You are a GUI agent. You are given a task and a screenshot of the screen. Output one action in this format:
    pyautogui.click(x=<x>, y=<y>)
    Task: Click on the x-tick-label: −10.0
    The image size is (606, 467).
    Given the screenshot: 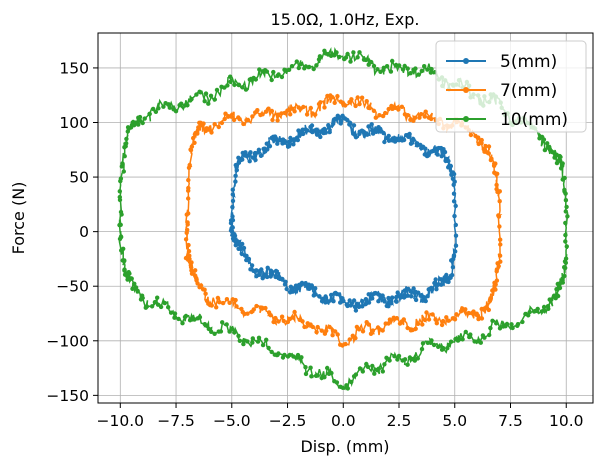 What is the action you would take?
    pyautogui.click(x=121, y=421)
    